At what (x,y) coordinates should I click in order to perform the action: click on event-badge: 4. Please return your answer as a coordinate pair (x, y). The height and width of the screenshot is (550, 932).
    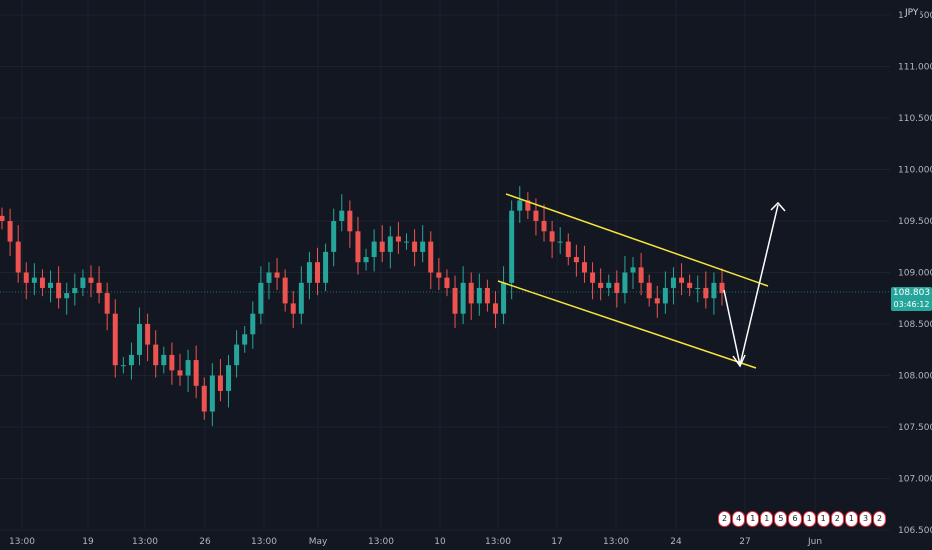
    Looking at the image, I should click on (739, 519).